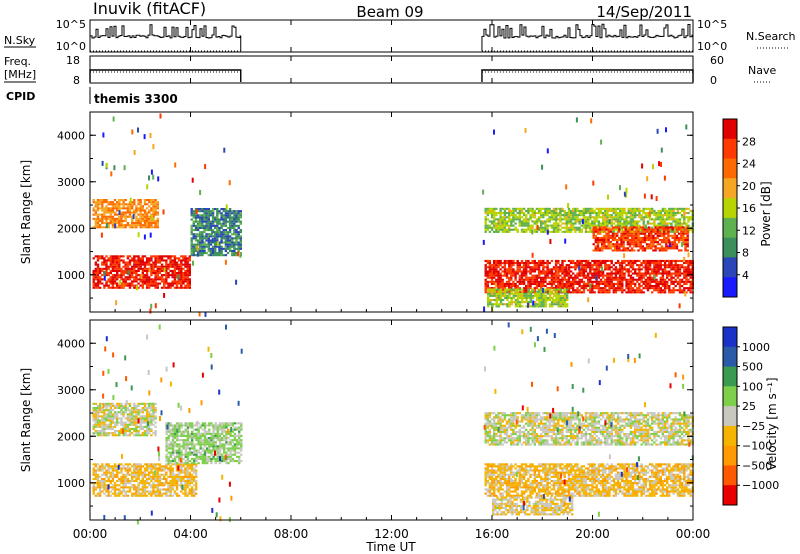 Image resolution: width=800 pixels, height=554 pixels. What do you see at coordinates (609, 281) in the screenshot?
I see `cell-0-2086` at bounding box center [609, 281].